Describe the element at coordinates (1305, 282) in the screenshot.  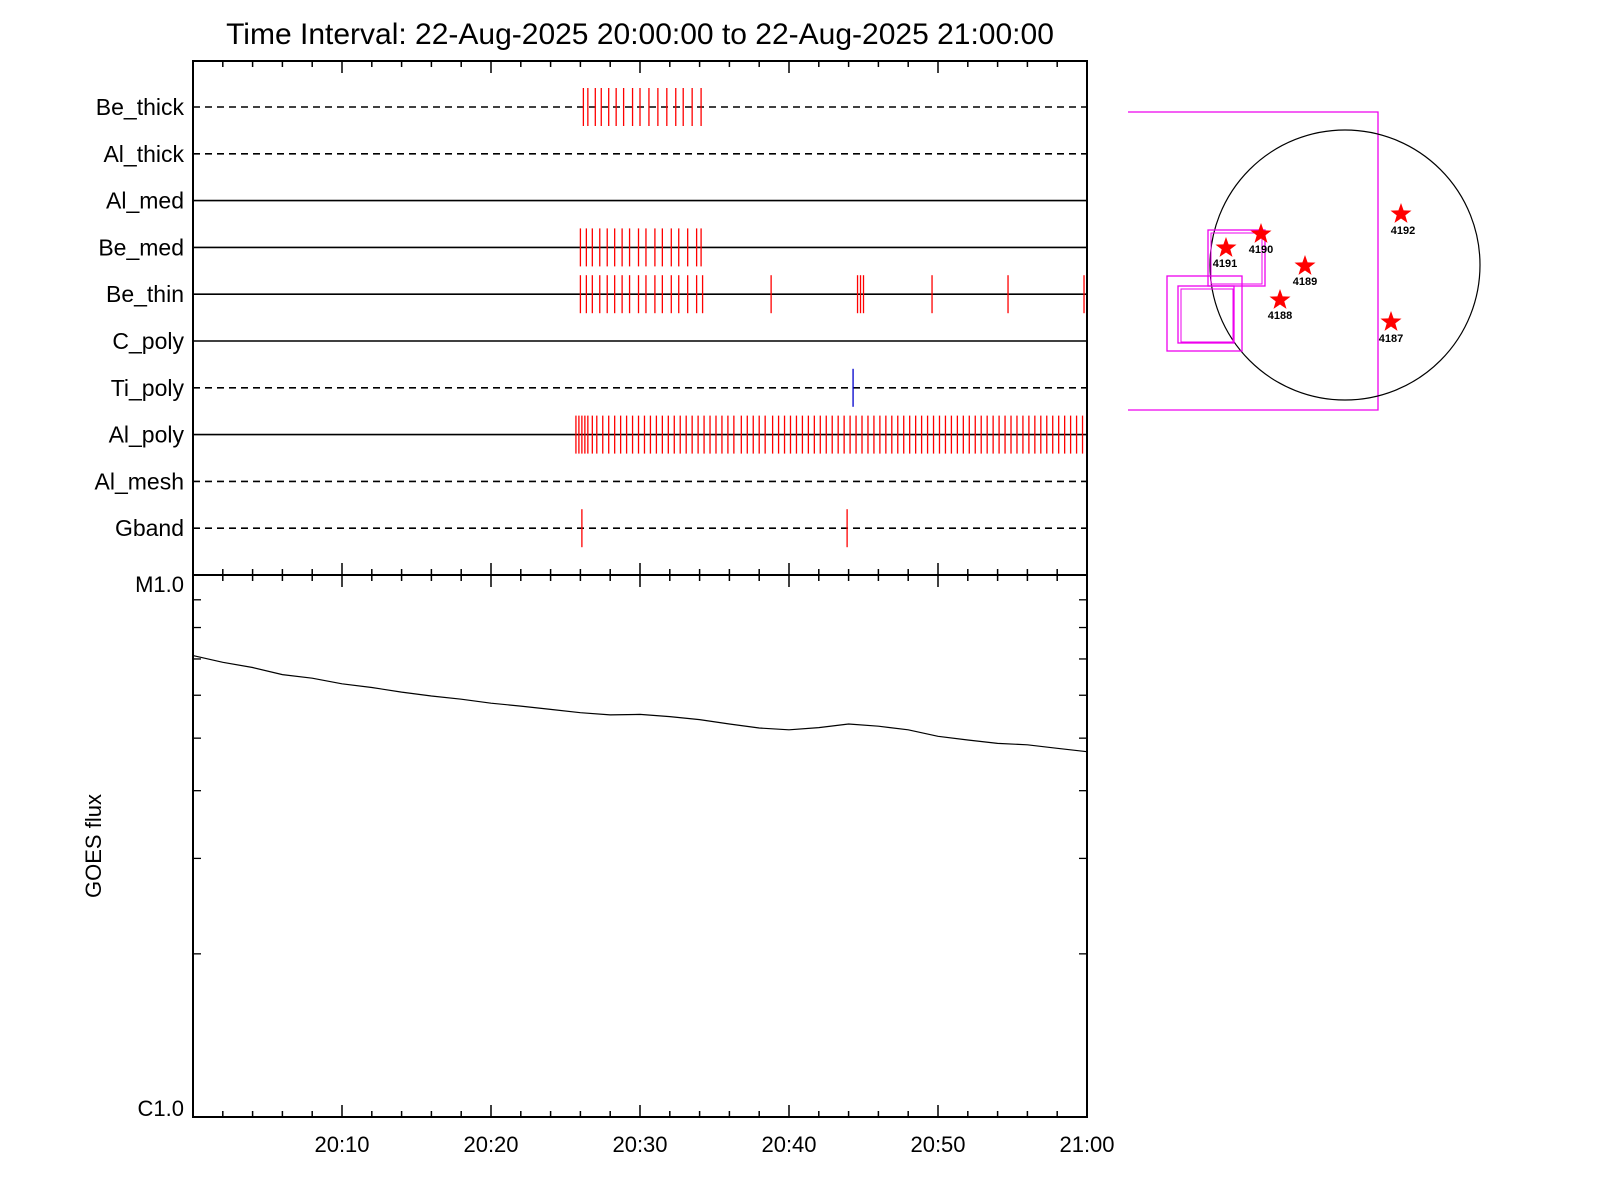
I see `ar-label-4189: 4189` at that location.